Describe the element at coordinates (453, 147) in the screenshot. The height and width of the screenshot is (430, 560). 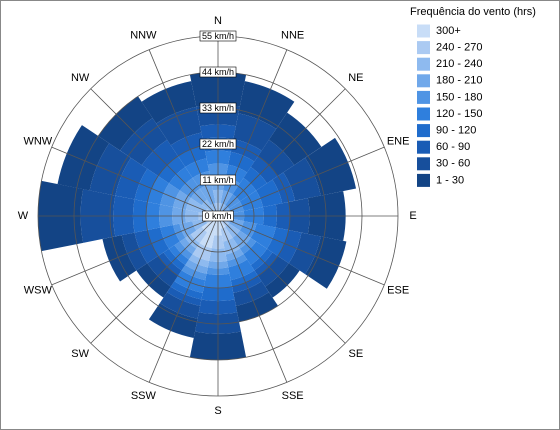
I see `legend-label: 60 - 90` at that location.